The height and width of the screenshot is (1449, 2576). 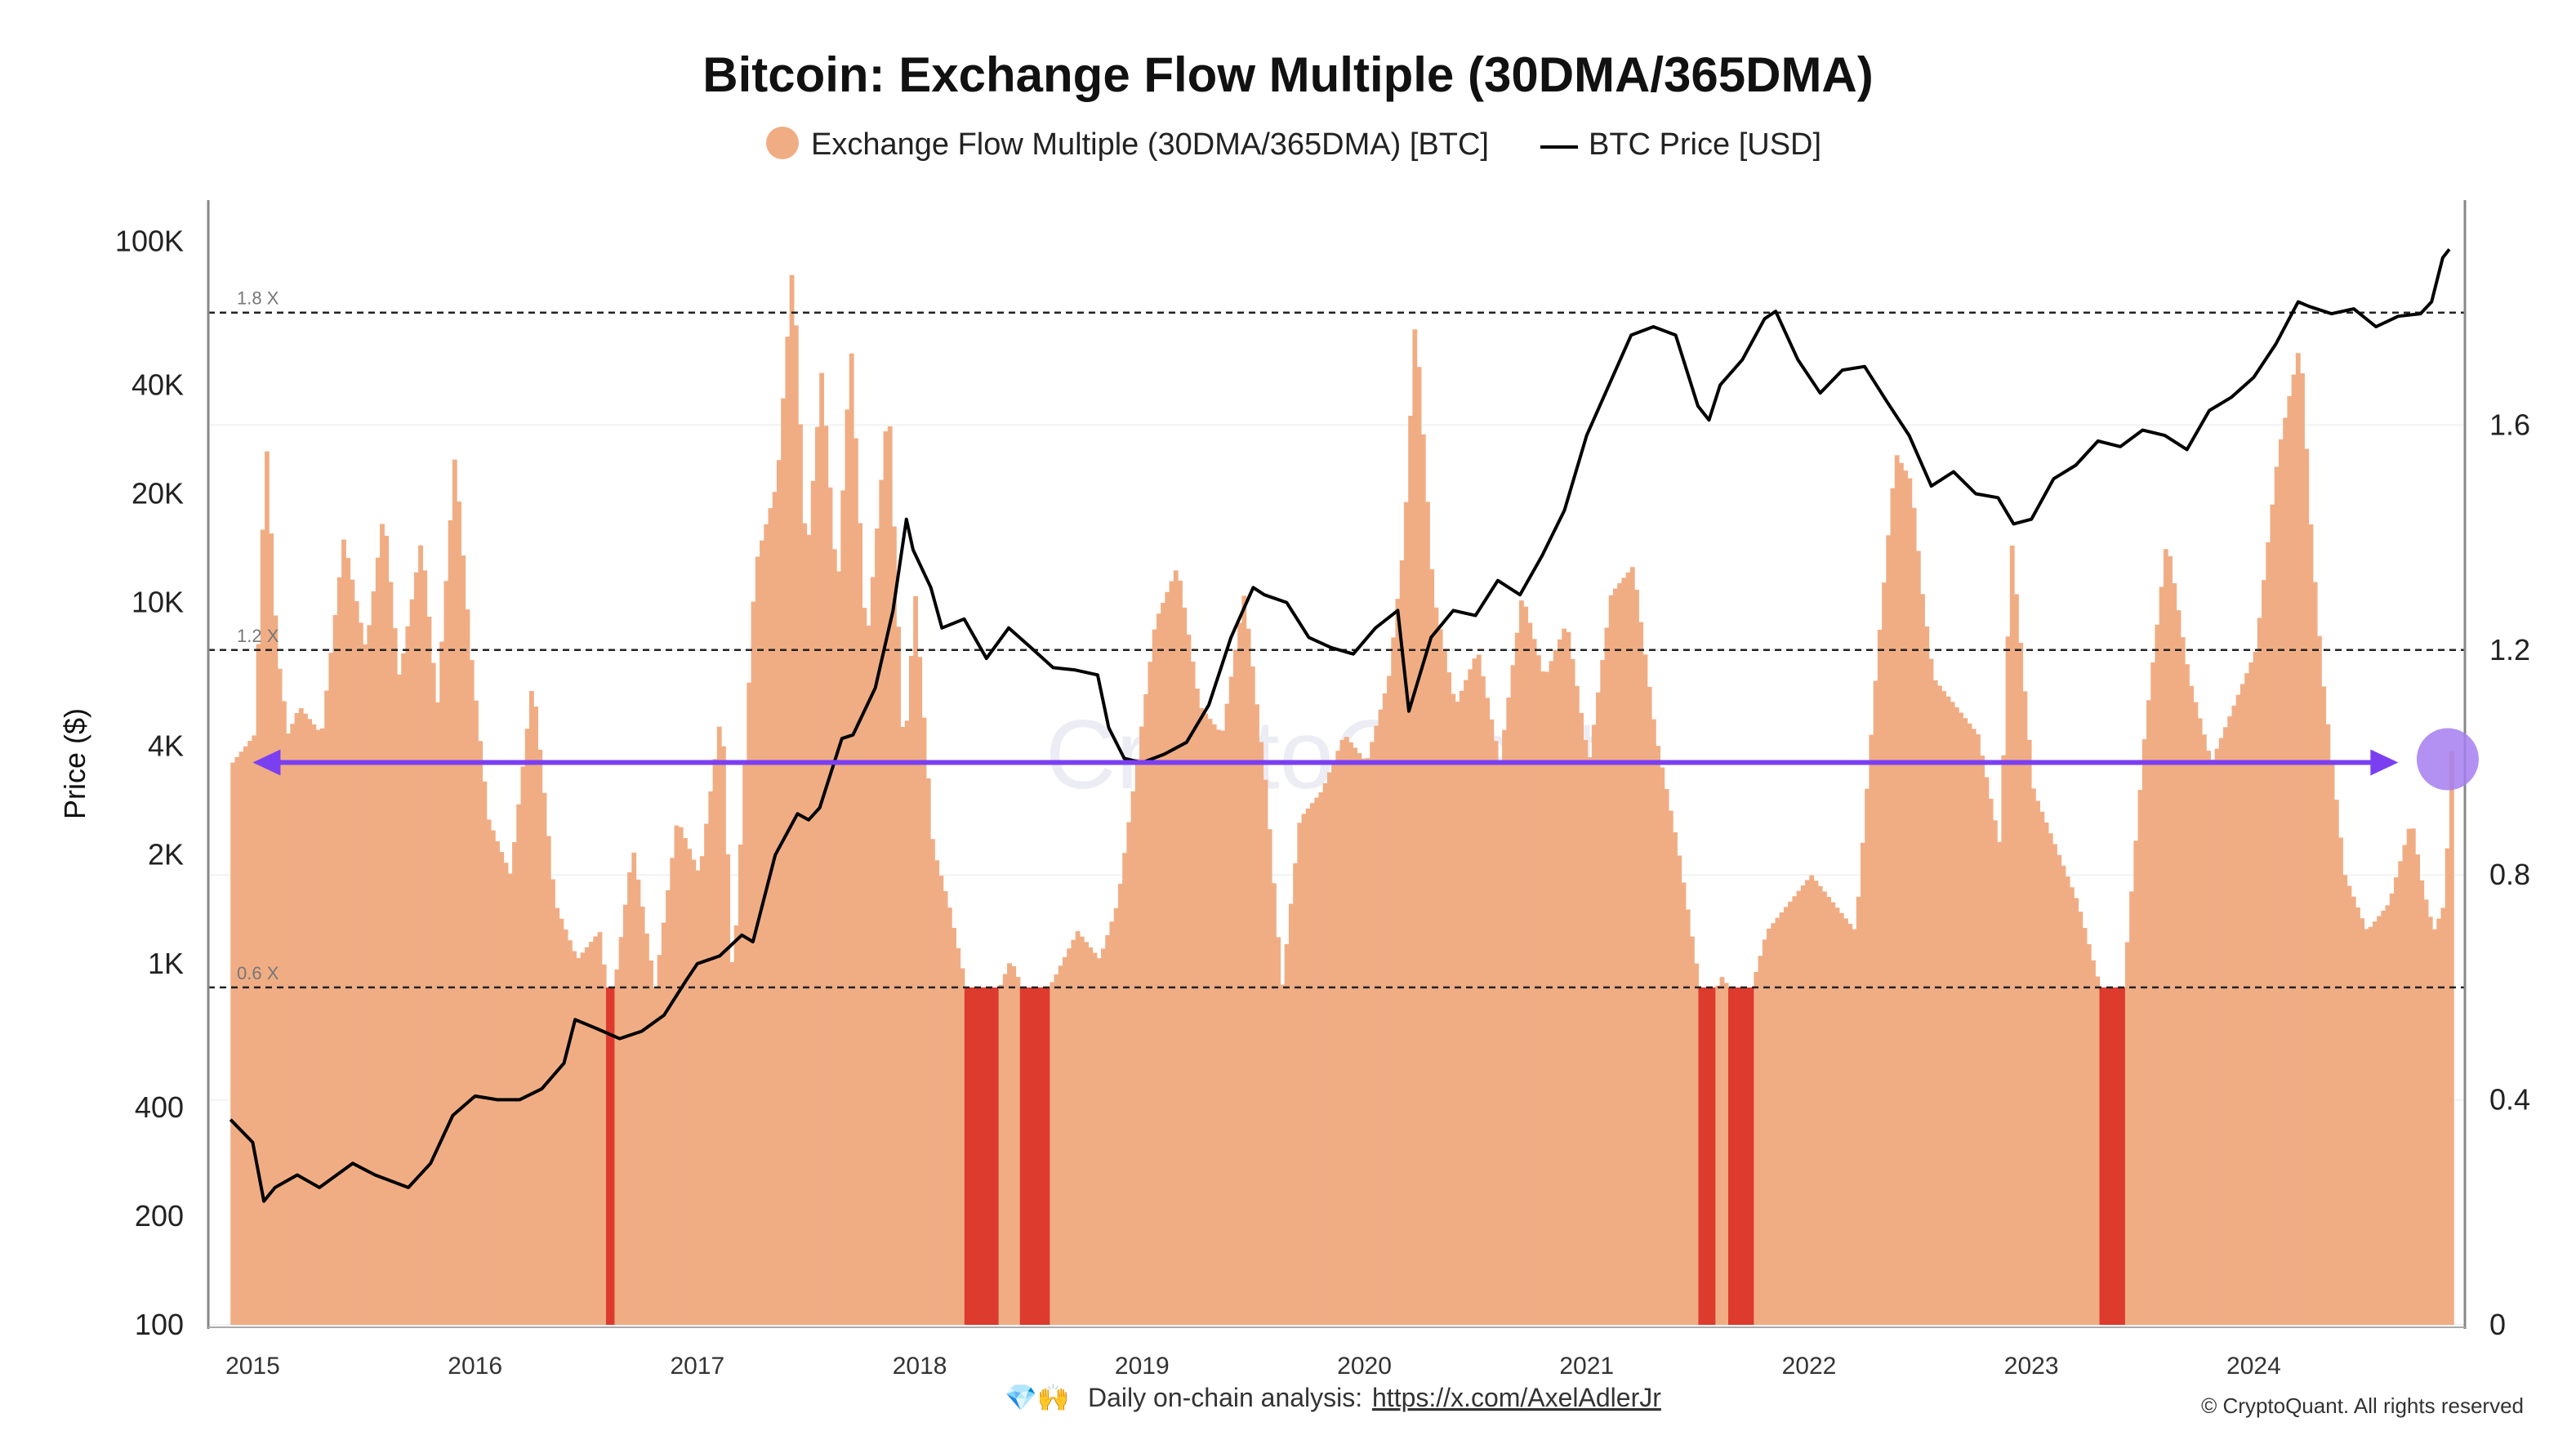 I want to click on x-tick-label: 2023, so click(x=2031, y=1366).